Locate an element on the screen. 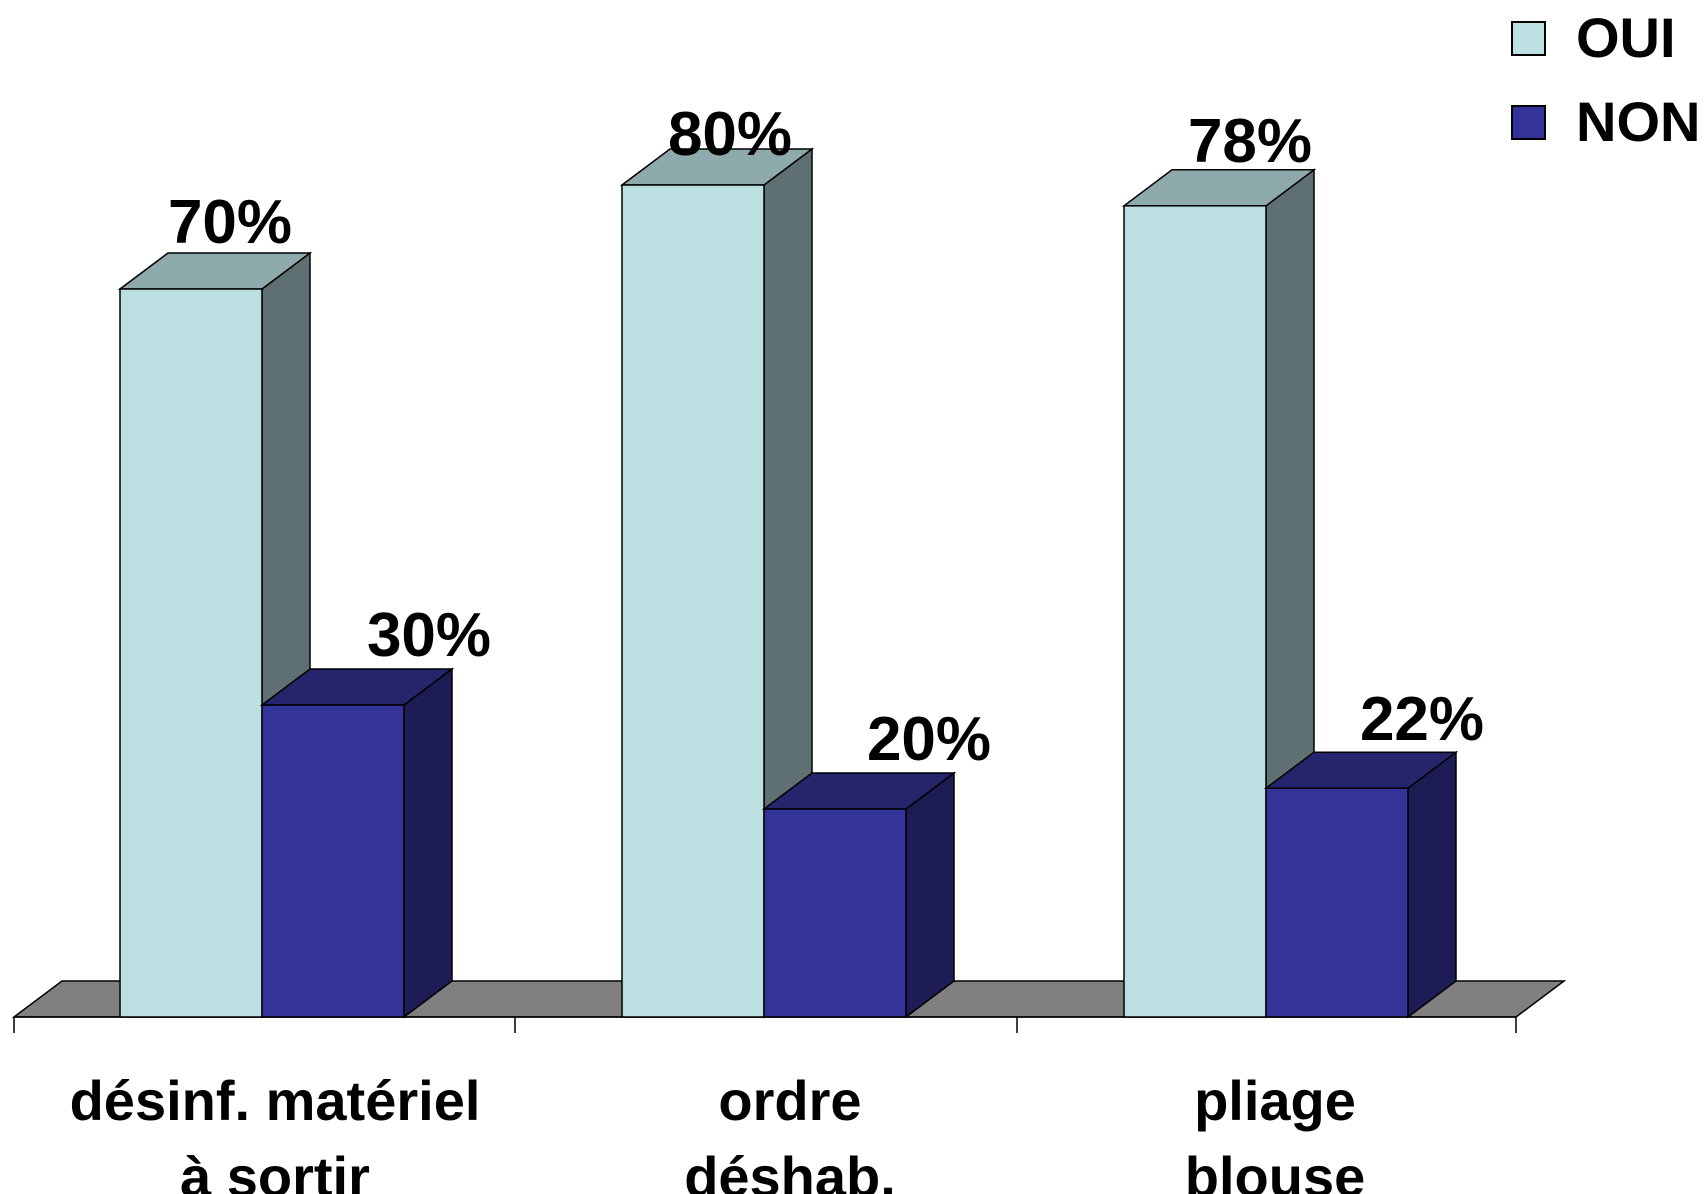 The width and height of the screenshot is (1704, 1194). data-label-non-3: 22% is located at coordinates (1422, 719).